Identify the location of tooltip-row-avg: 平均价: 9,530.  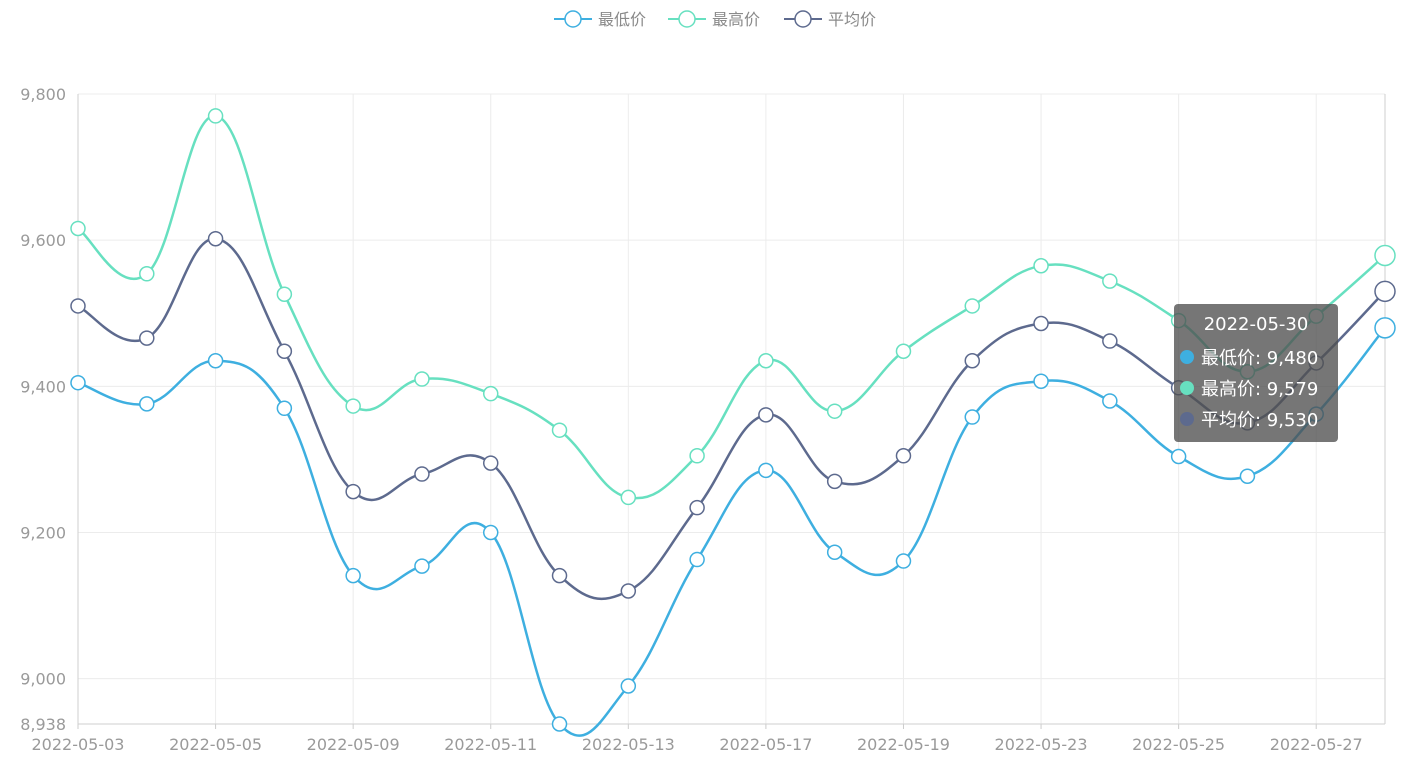
(1256, 418).